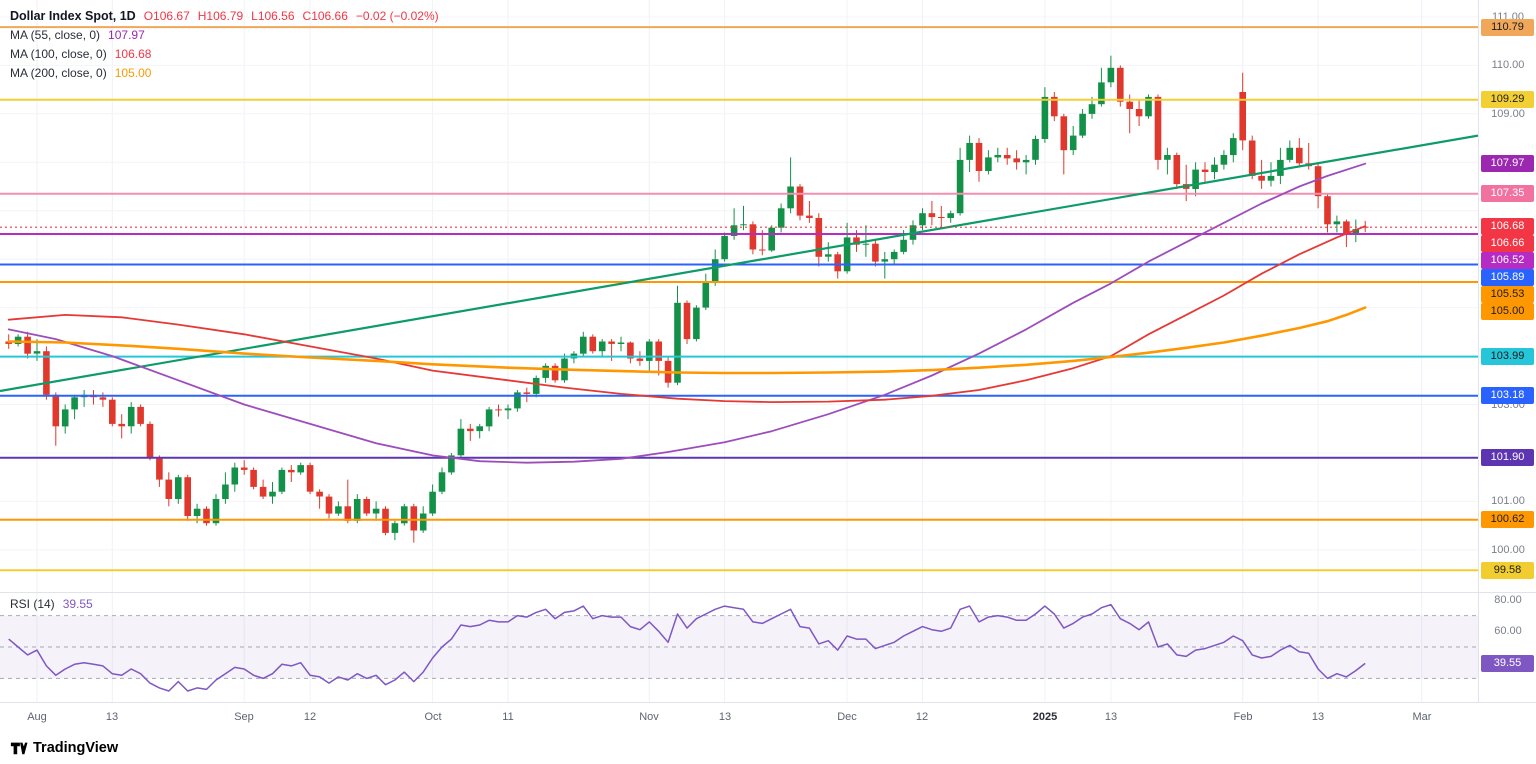 The image size is (1536, 764). I want to click on price-badge-110.79: 110.79, so click(1507, 27).